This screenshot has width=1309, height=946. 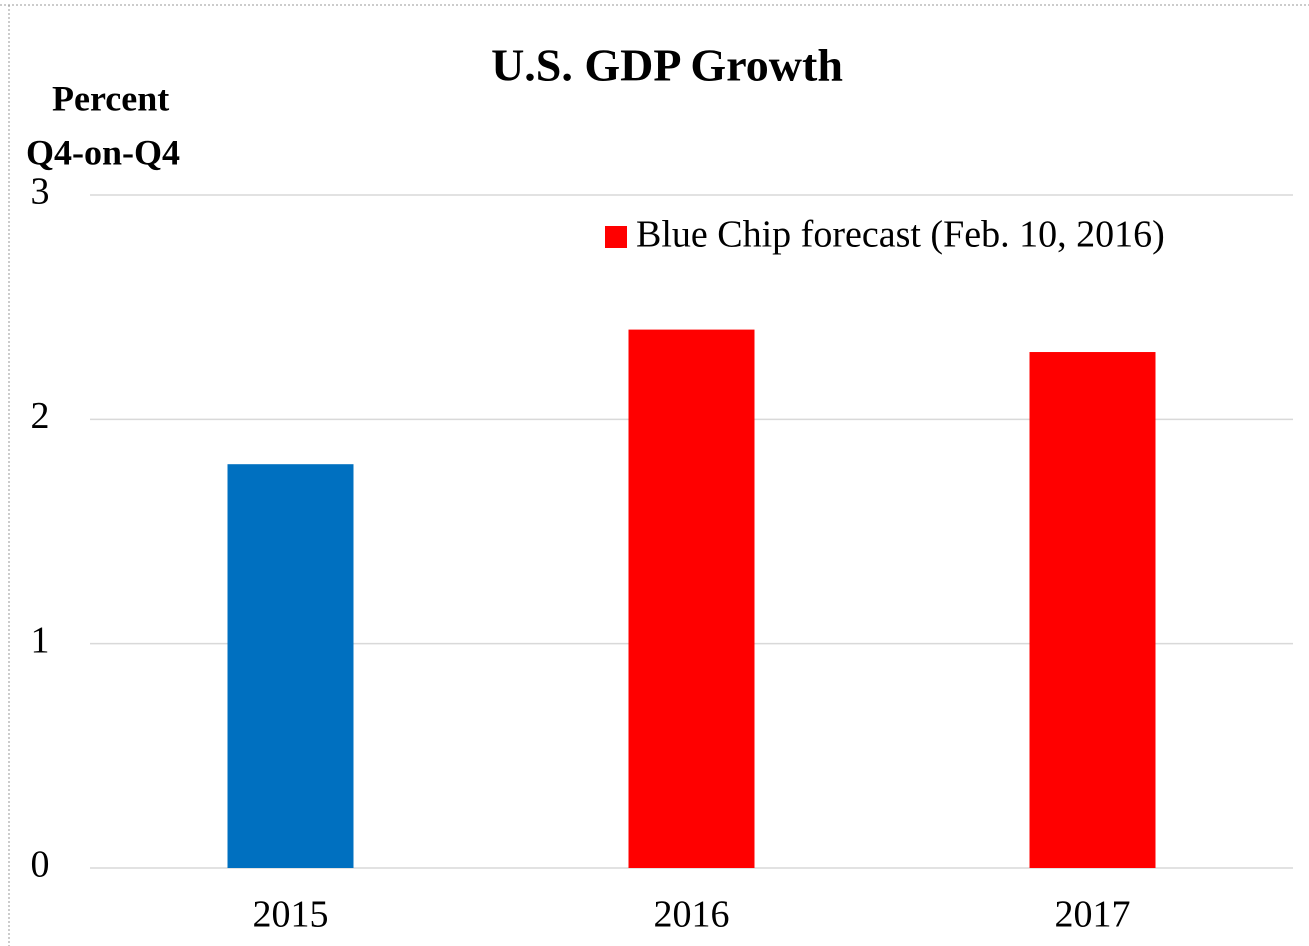 What do you see at coordinates (291, 915) in the screenshot?
I see `x-tick-label: 2015` at bounding box center [291, 915].